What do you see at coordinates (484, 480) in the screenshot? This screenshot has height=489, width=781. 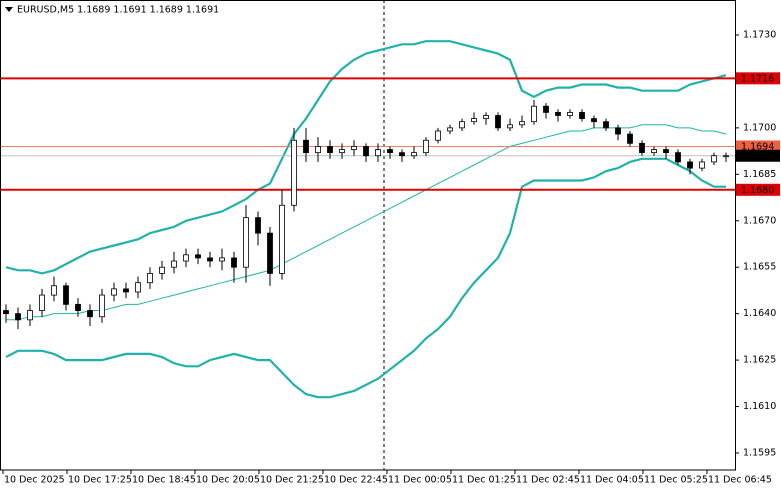 I see `x-tick-label: 11 Dec 01:25` at bounding box center [484, 480].